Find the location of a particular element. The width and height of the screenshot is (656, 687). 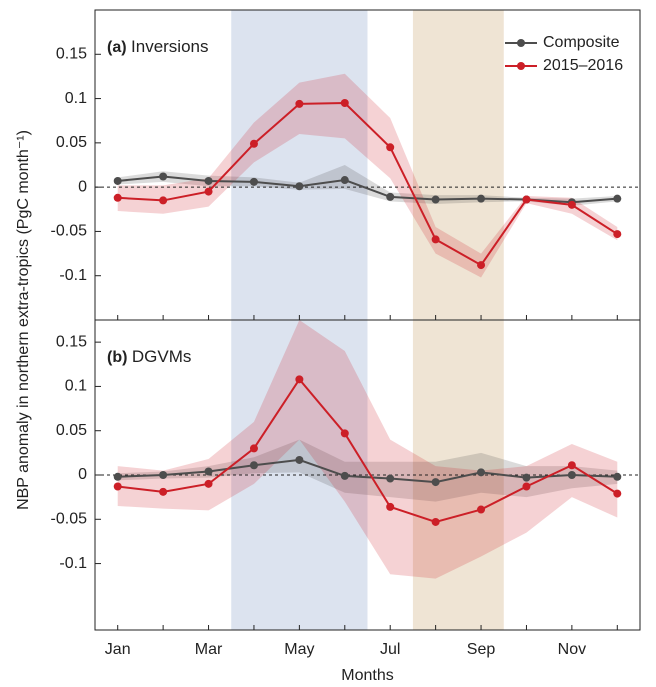

panel-letter: (b) is located at coordinates (117, 357).